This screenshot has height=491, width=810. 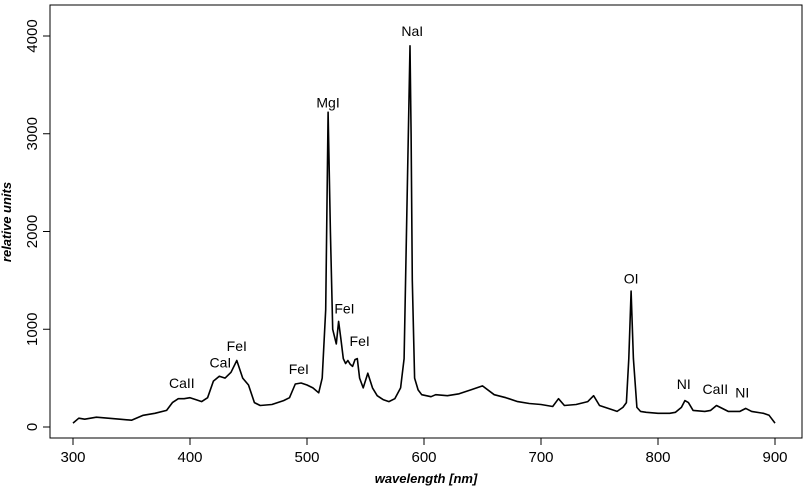 I want to click on y-tick-label: 2000, so click(x=32, y=231).